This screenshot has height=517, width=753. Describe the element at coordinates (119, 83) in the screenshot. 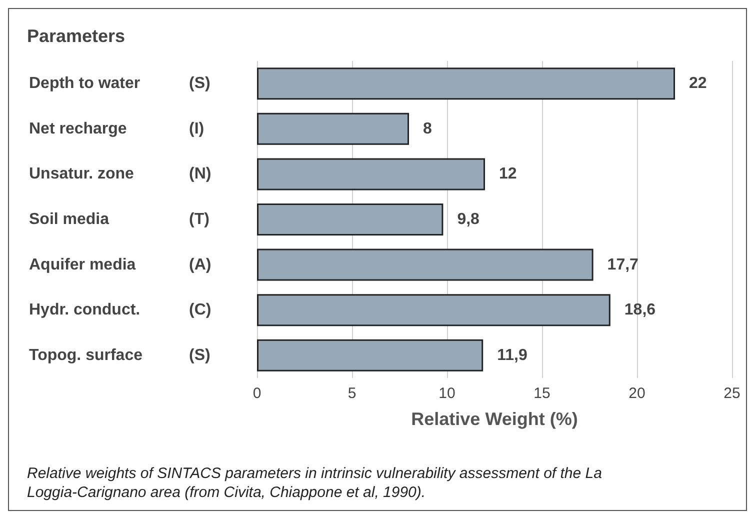

I see `category-label: Depth to water (S)` at that location.